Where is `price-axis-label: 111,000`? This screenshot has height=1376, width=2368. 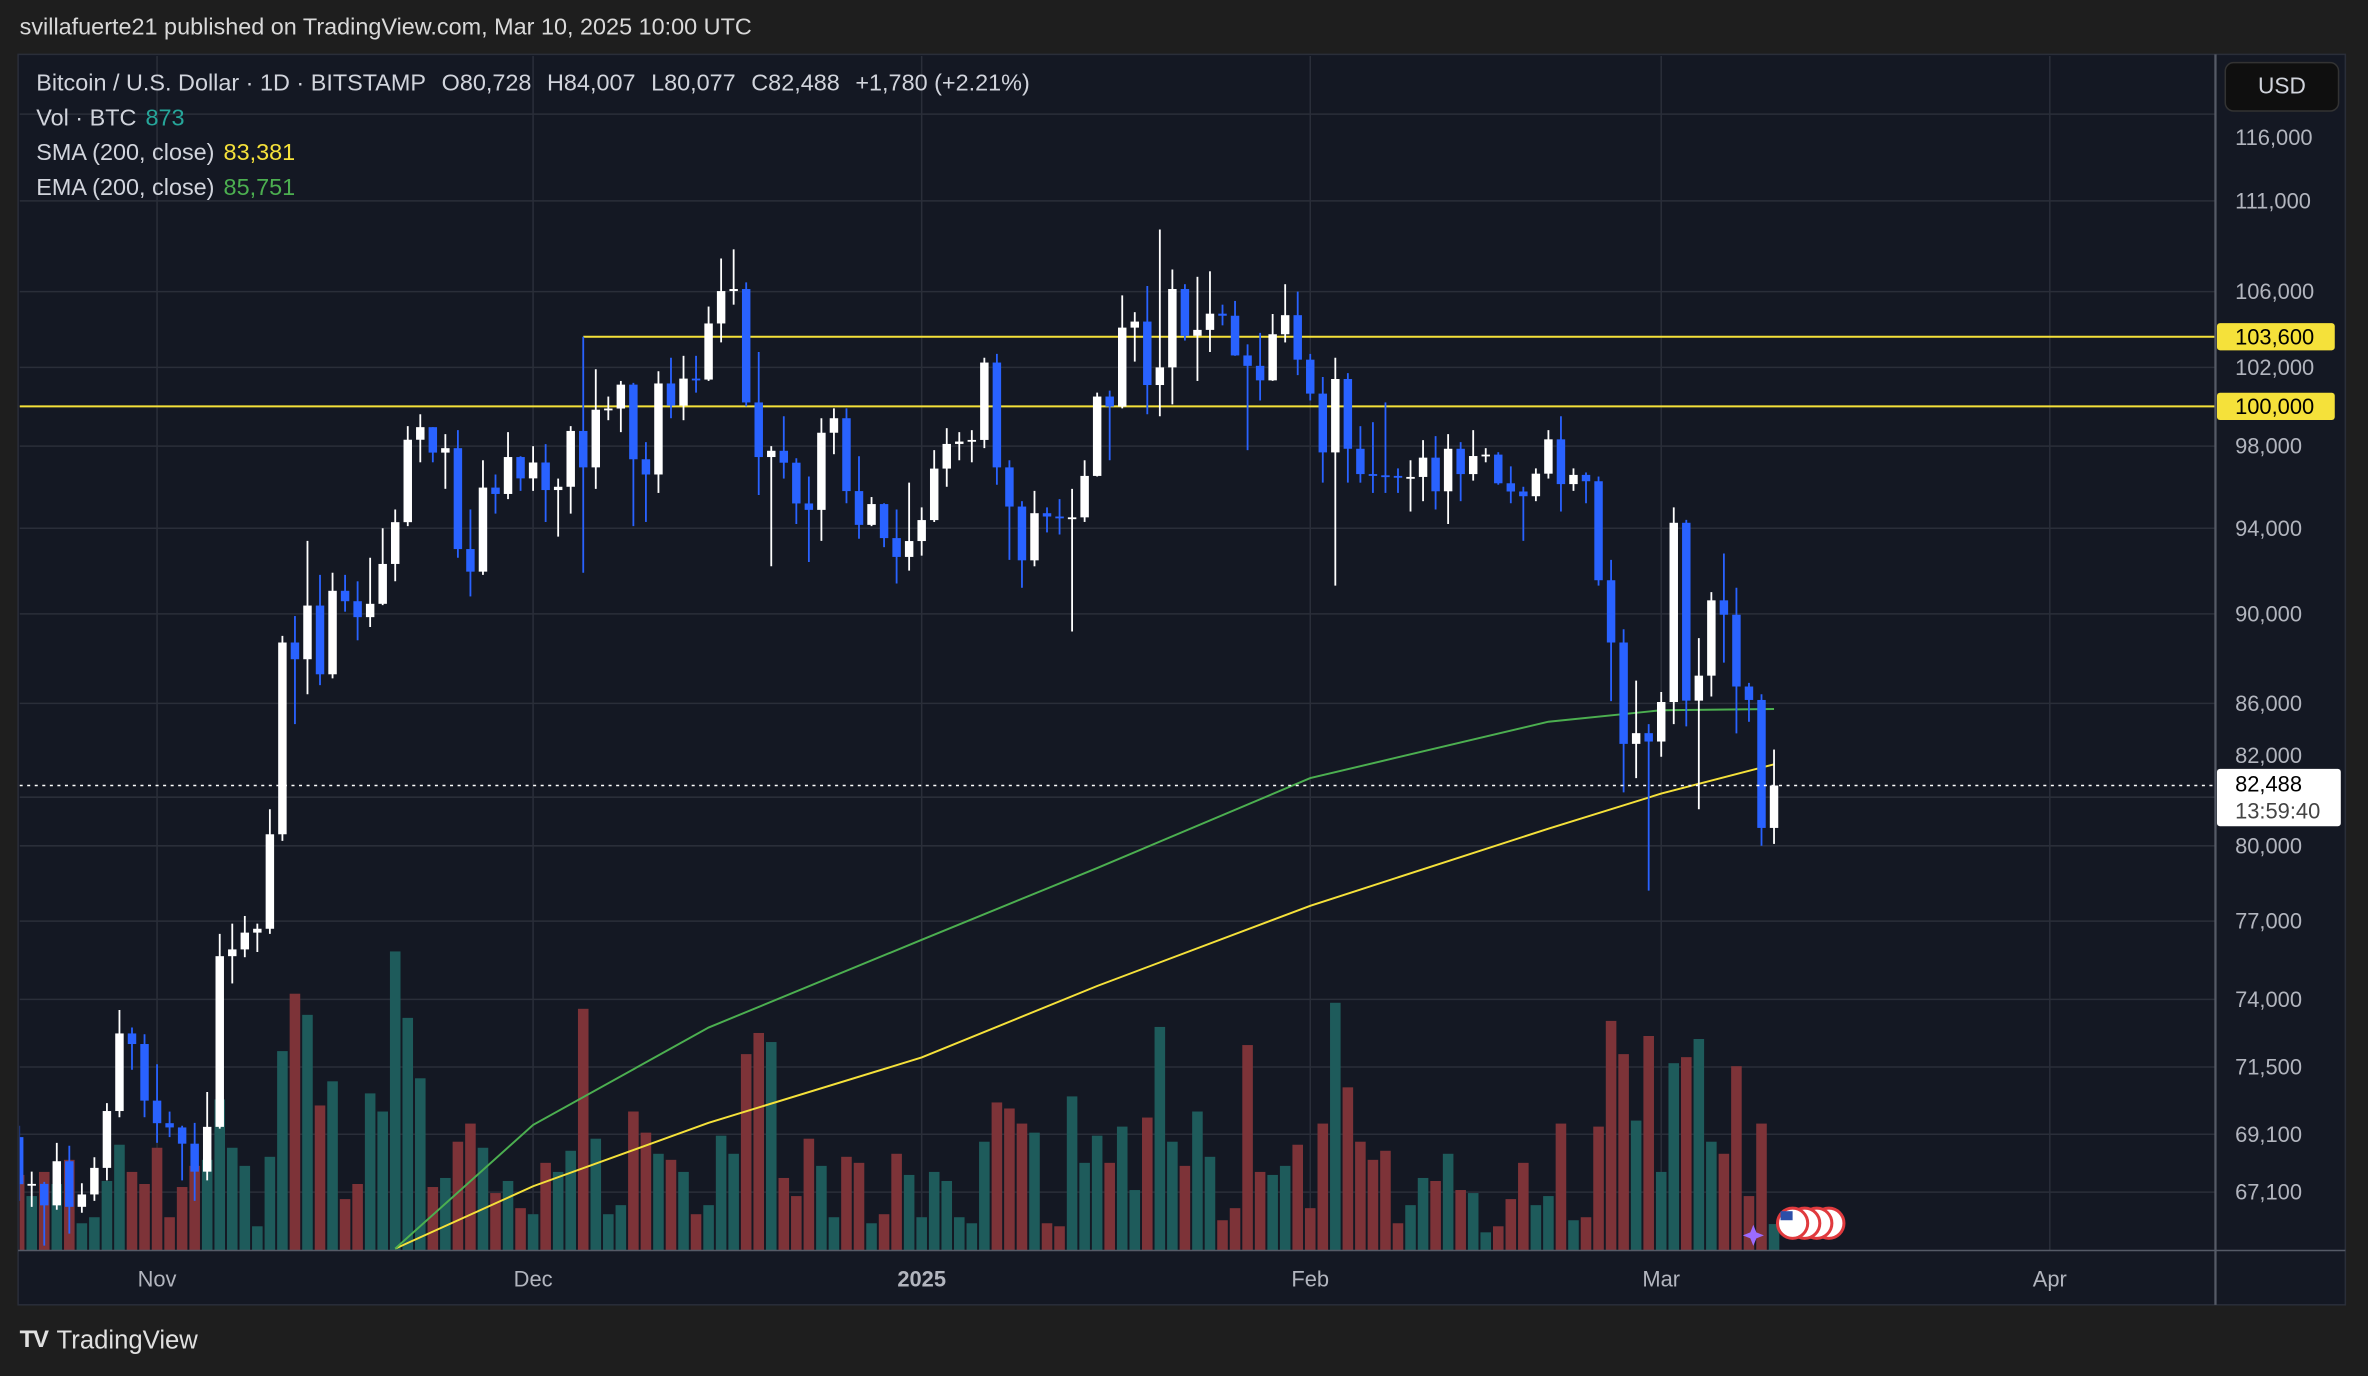 price-axis-label: 111,000 is located at coordinates (2273, 200).